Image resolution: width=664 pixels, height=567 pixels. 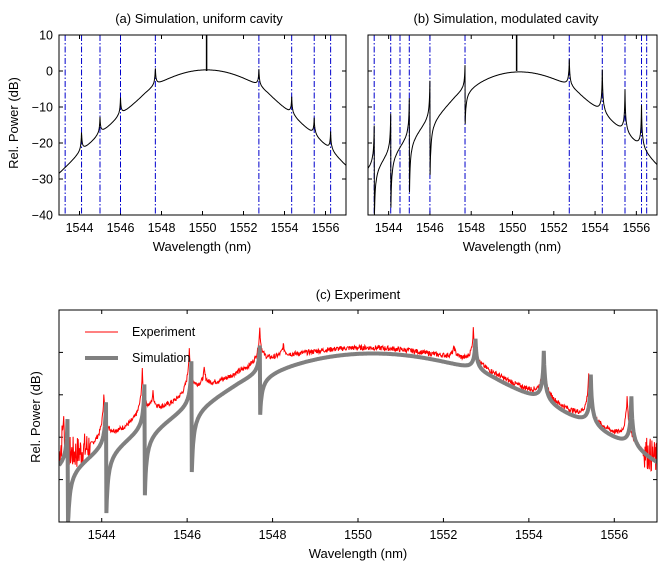 What do you see at coordinates (35, 417) in the screenshot?
I see `panel-c-ylabel: Rel. Power (dB)` at bounding box center [35, 417].